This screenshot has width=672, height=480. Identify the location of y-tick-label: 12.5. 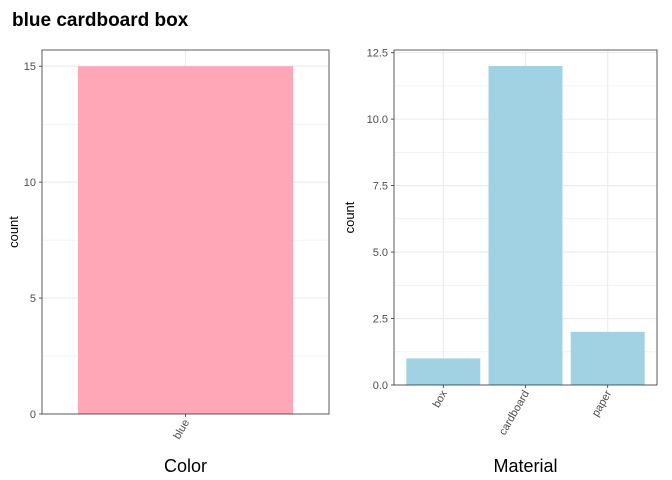
(377, 54).